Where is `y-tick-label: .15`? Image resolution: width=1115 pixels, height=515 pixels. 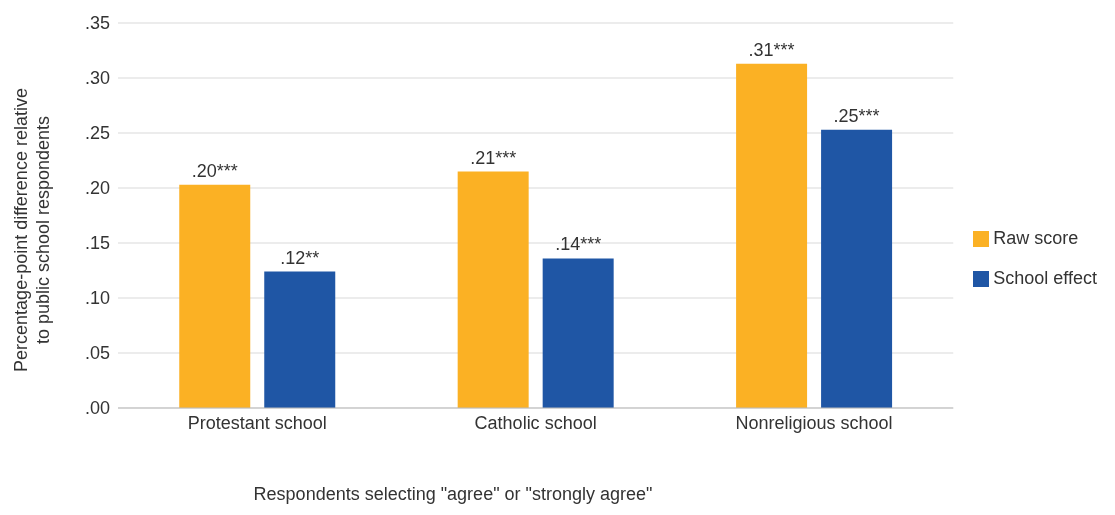 y-tick-label: .15 is located at coordinates (97, 243).